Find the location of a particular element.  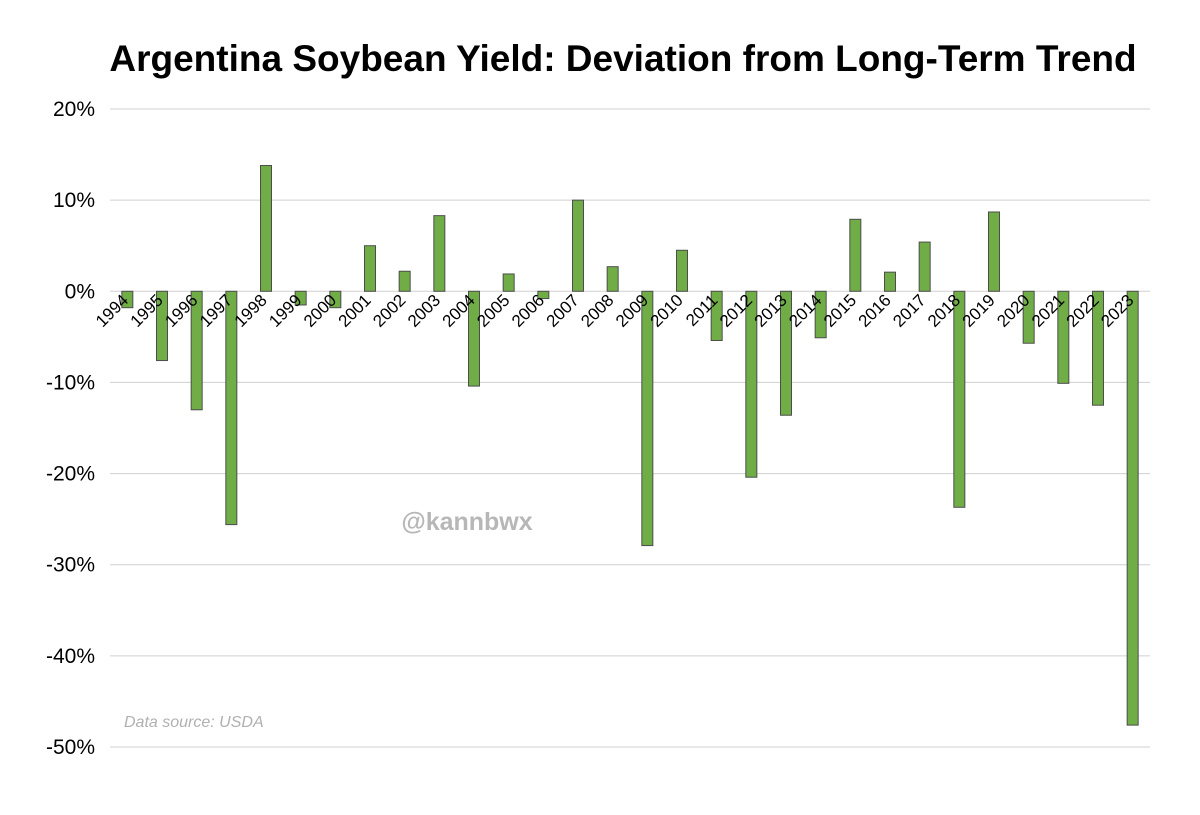

y-tick-label: -30% is located at coordinates (70, 565).